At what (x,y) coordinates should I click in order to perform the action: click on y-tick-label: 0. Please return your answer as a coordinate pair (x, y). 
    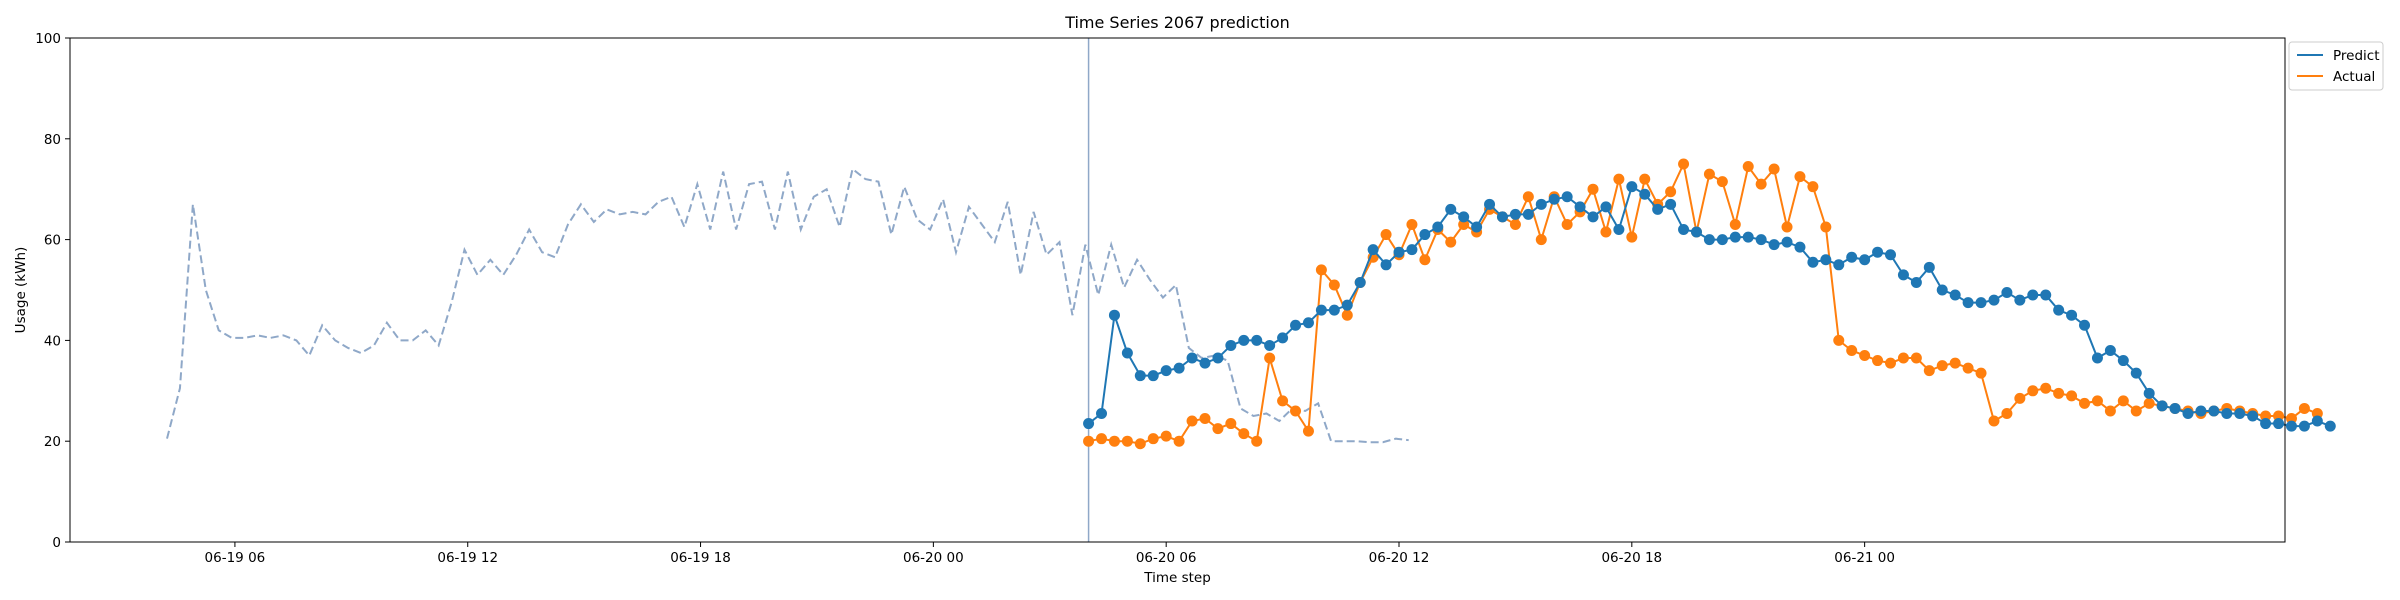
    Looking at the image, I should click on (56, 543).